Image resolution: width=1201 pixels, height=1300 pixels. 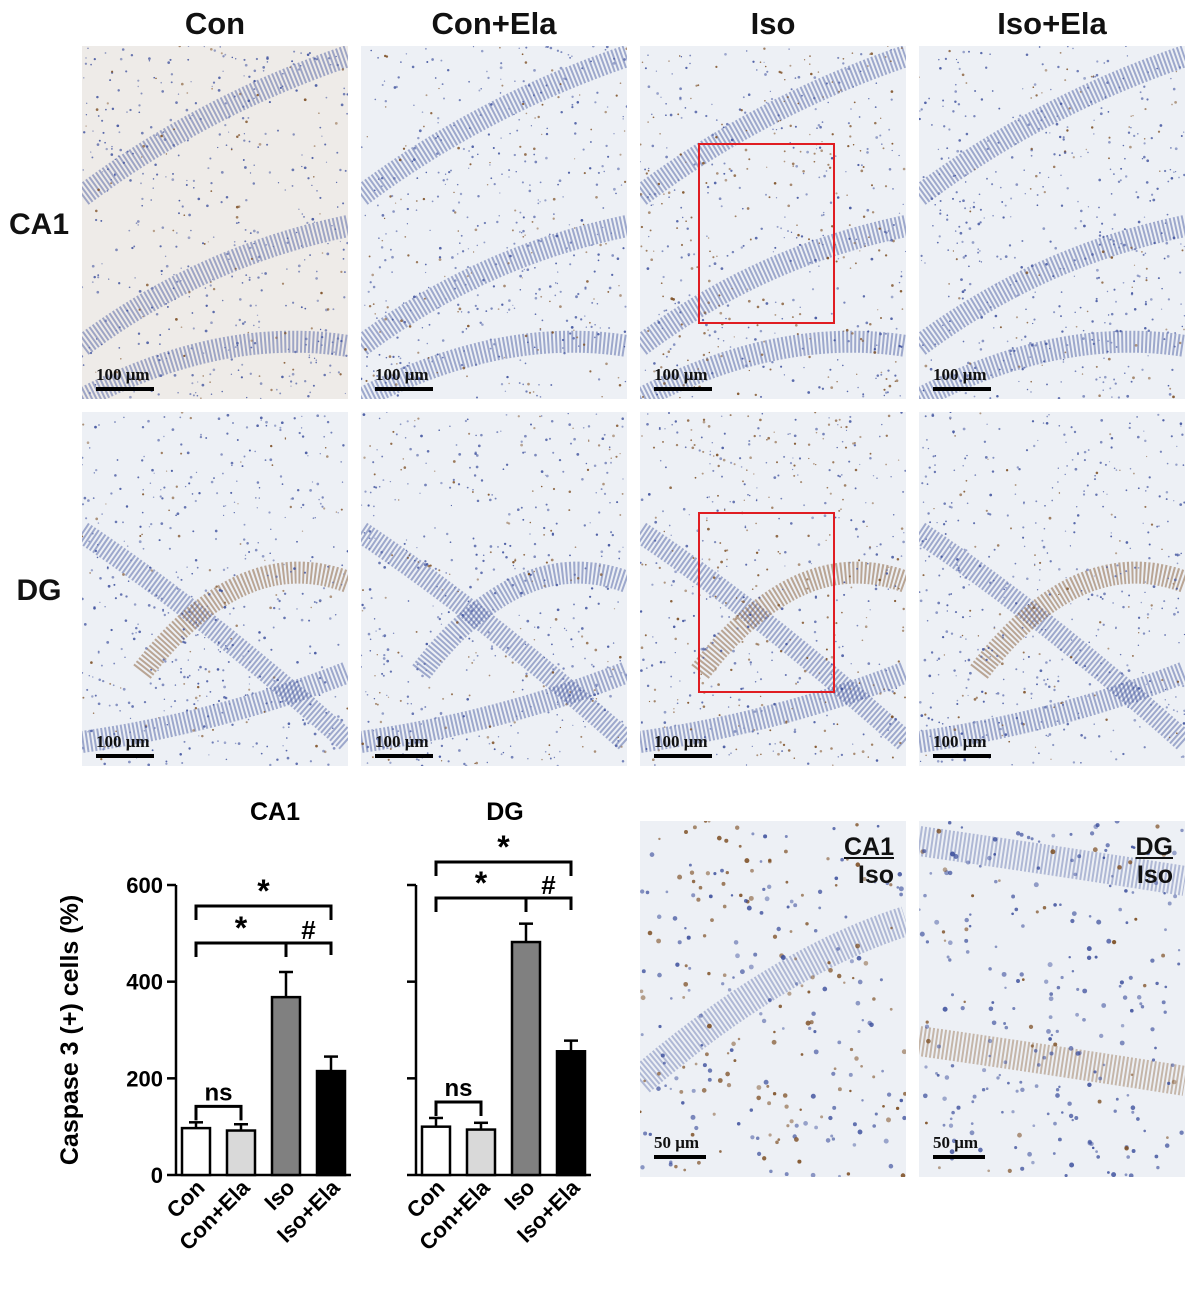 I want to click on inset-label: CA1 Iso, so click(x=869, y=861).